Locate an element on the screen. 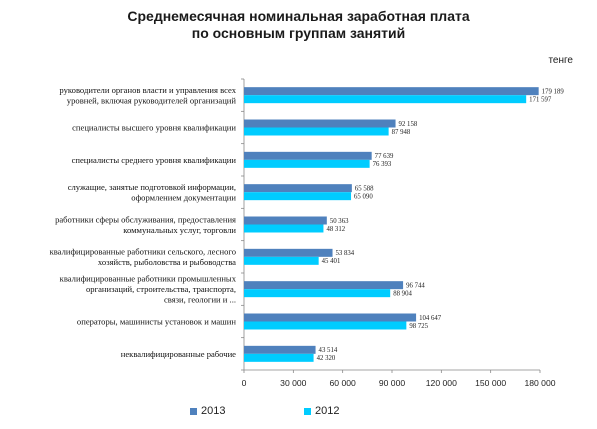 This screenshot has width=597, height=429. data-label-2013: 179 189 is located at coordinates (553, 92).